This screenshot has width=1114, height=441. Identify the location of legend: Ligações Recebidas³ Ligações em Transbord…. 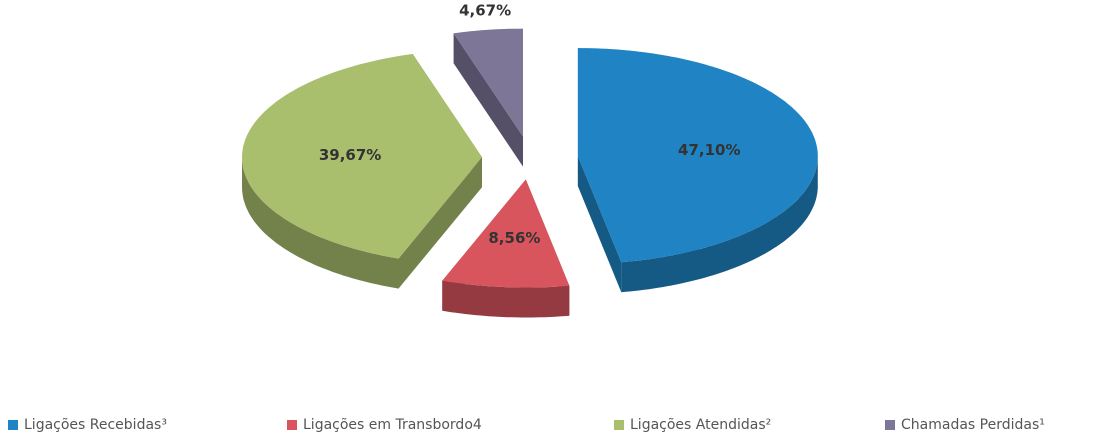
(526, 425).